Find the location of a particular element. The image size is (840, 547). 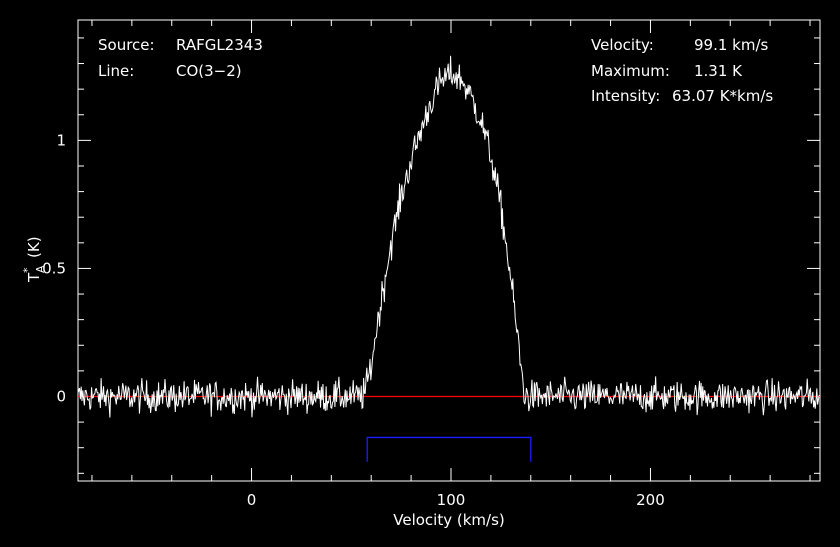

integration-window is located at coordinates (449, 449).